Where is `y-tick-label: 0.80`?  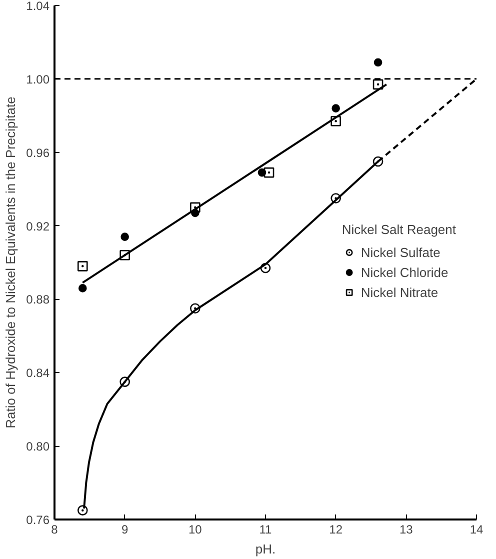 y-tick-label: 0.80 is located at coordinates (38, 447).